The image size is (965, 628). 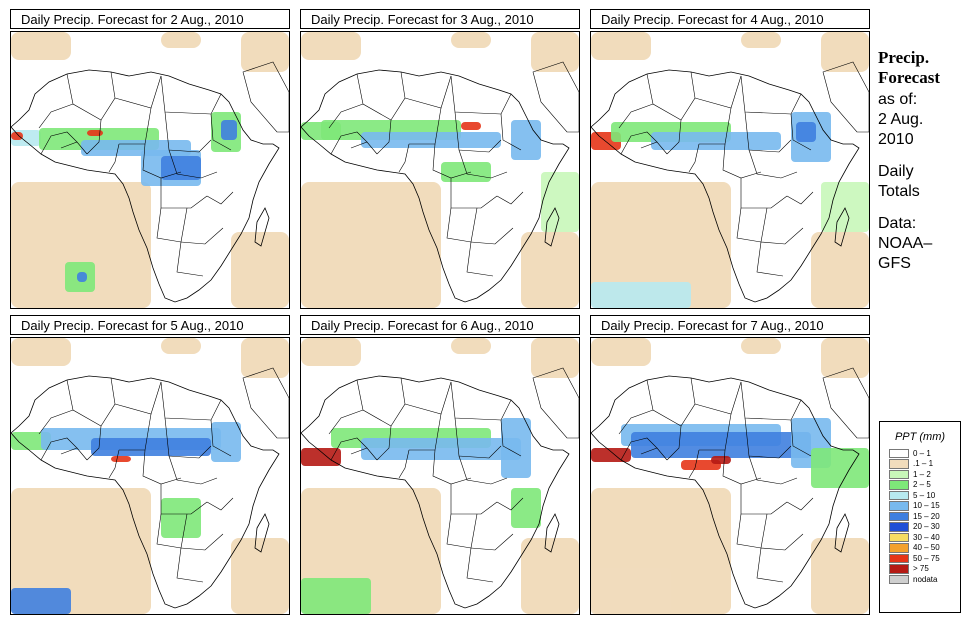 What do you see at coordinates (924, 558) in the screenshot?
I see `legend-item: 50 – 75` at bounding box center [924, 558].